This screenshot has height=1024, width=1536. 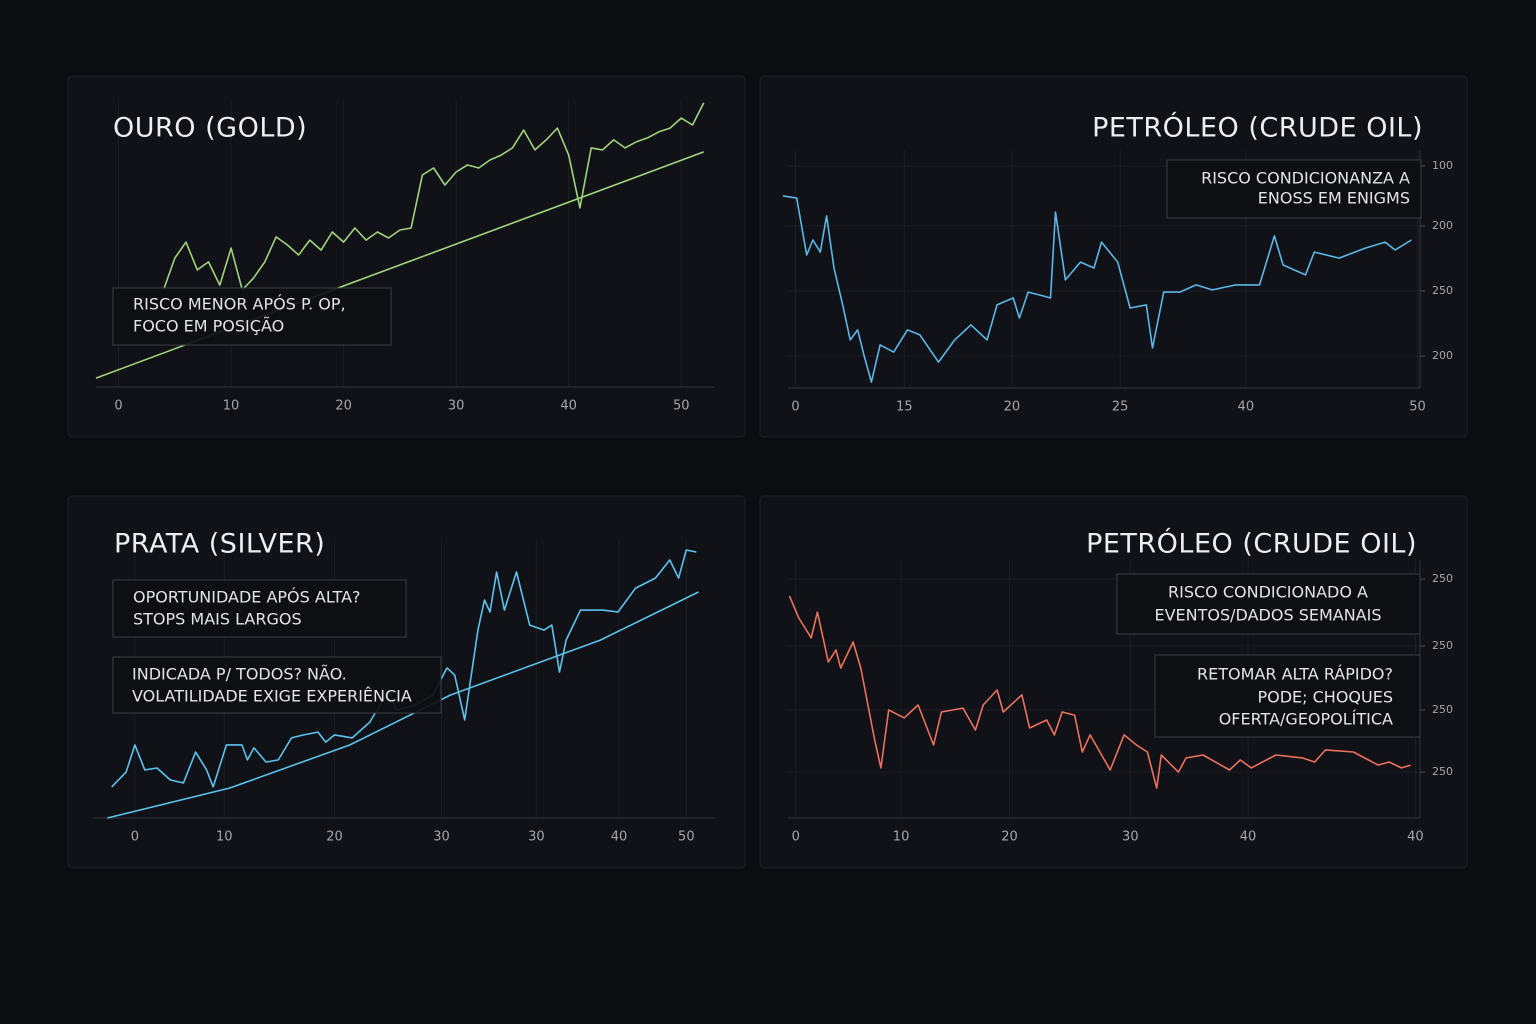 I want to click on annotation-text: ENOSS EM ENIGMS, so click(x=1334, y=198).